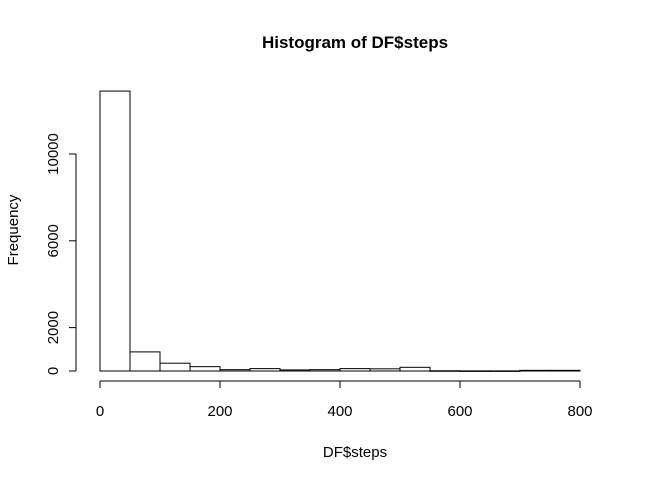  What do you see at coordinates (355, 452) in the screenshot?
I see `x-axis-label: DF$steps` at bounding box center [355, 452].